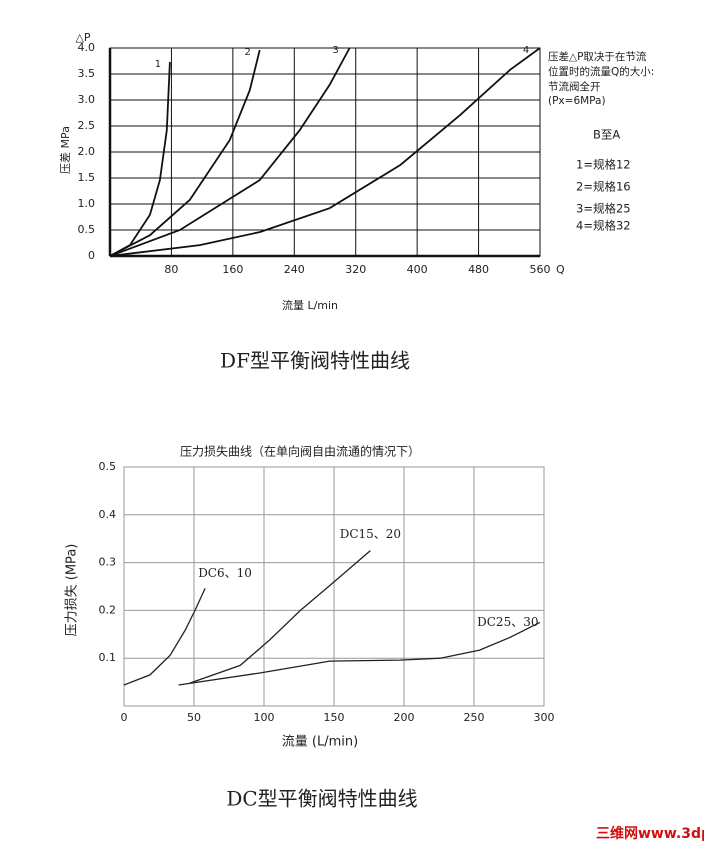  Describe the element at coordinates (300, 451) in the screenshot. I see `chart-title: 压力损失曲线（在单向阀自由流通的情况下）` at that location.